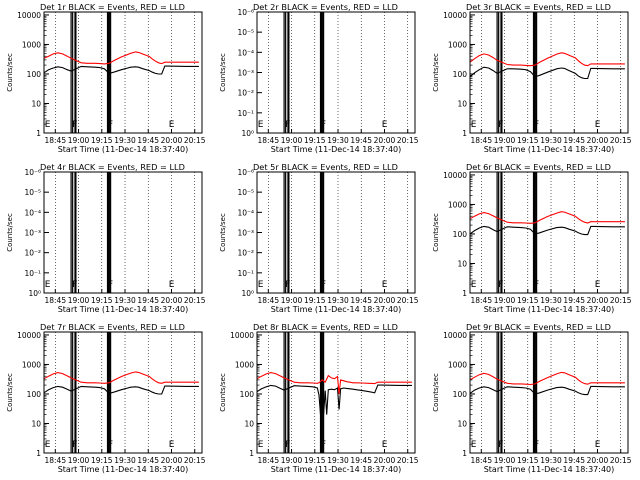  What do you see at coordinates (32, 212) in the screenshot?
I see `y-tick-label: 10⁻⁴` at bounding box center [32, 212].